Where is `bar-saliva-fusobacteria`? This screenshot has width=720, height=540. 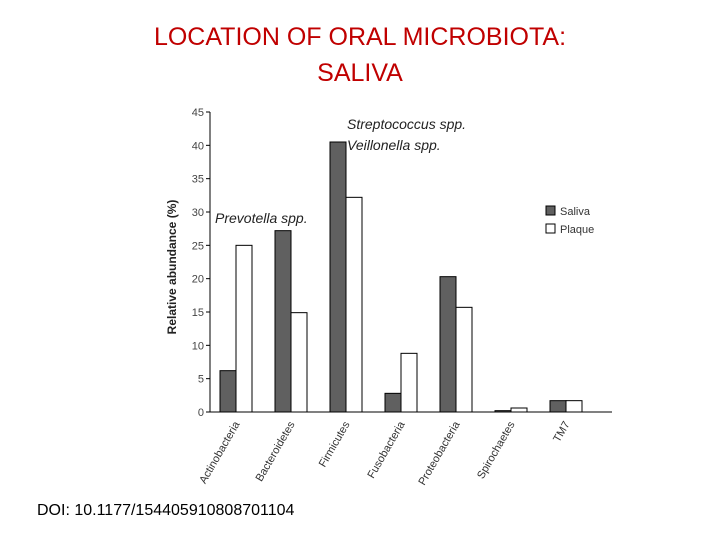 bar-saliva-fusobacteria is located at coordinates (393, 402).